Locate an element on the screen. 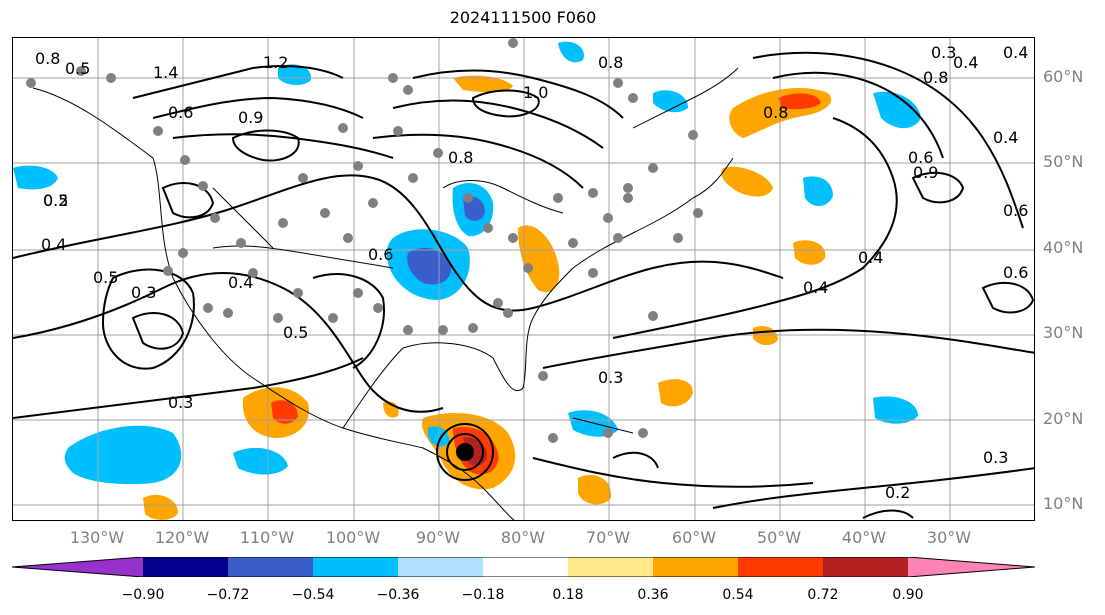 This screenshot has width=1105, height=615. colorbar-tick: 0.54 is located at coordinates (738, 595).